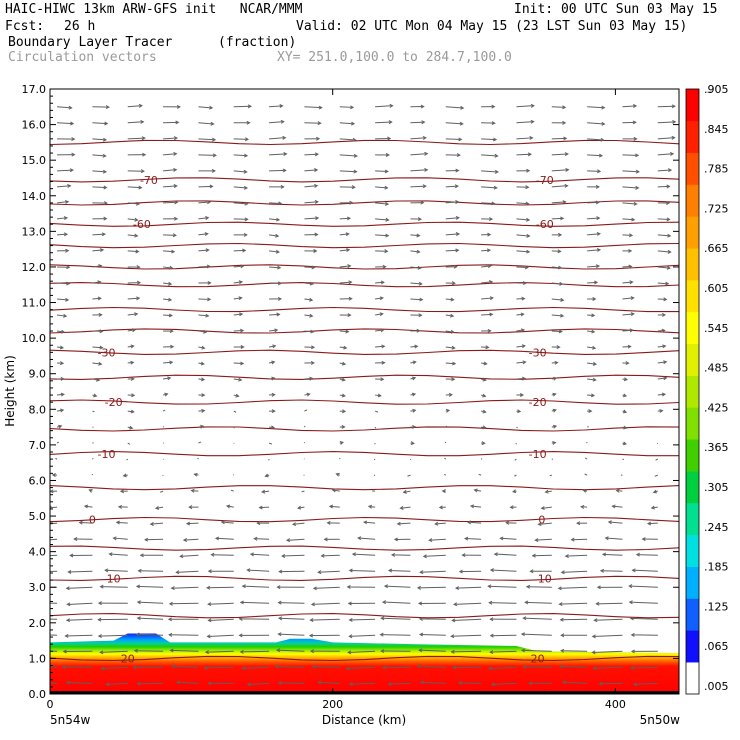 Image resolution: width=740 pixels, height=740 pixels. What do you see at coordinates (716, 527) in the screenshot?
I see `colorbar-label: .245` at bounding box center [716, 527].